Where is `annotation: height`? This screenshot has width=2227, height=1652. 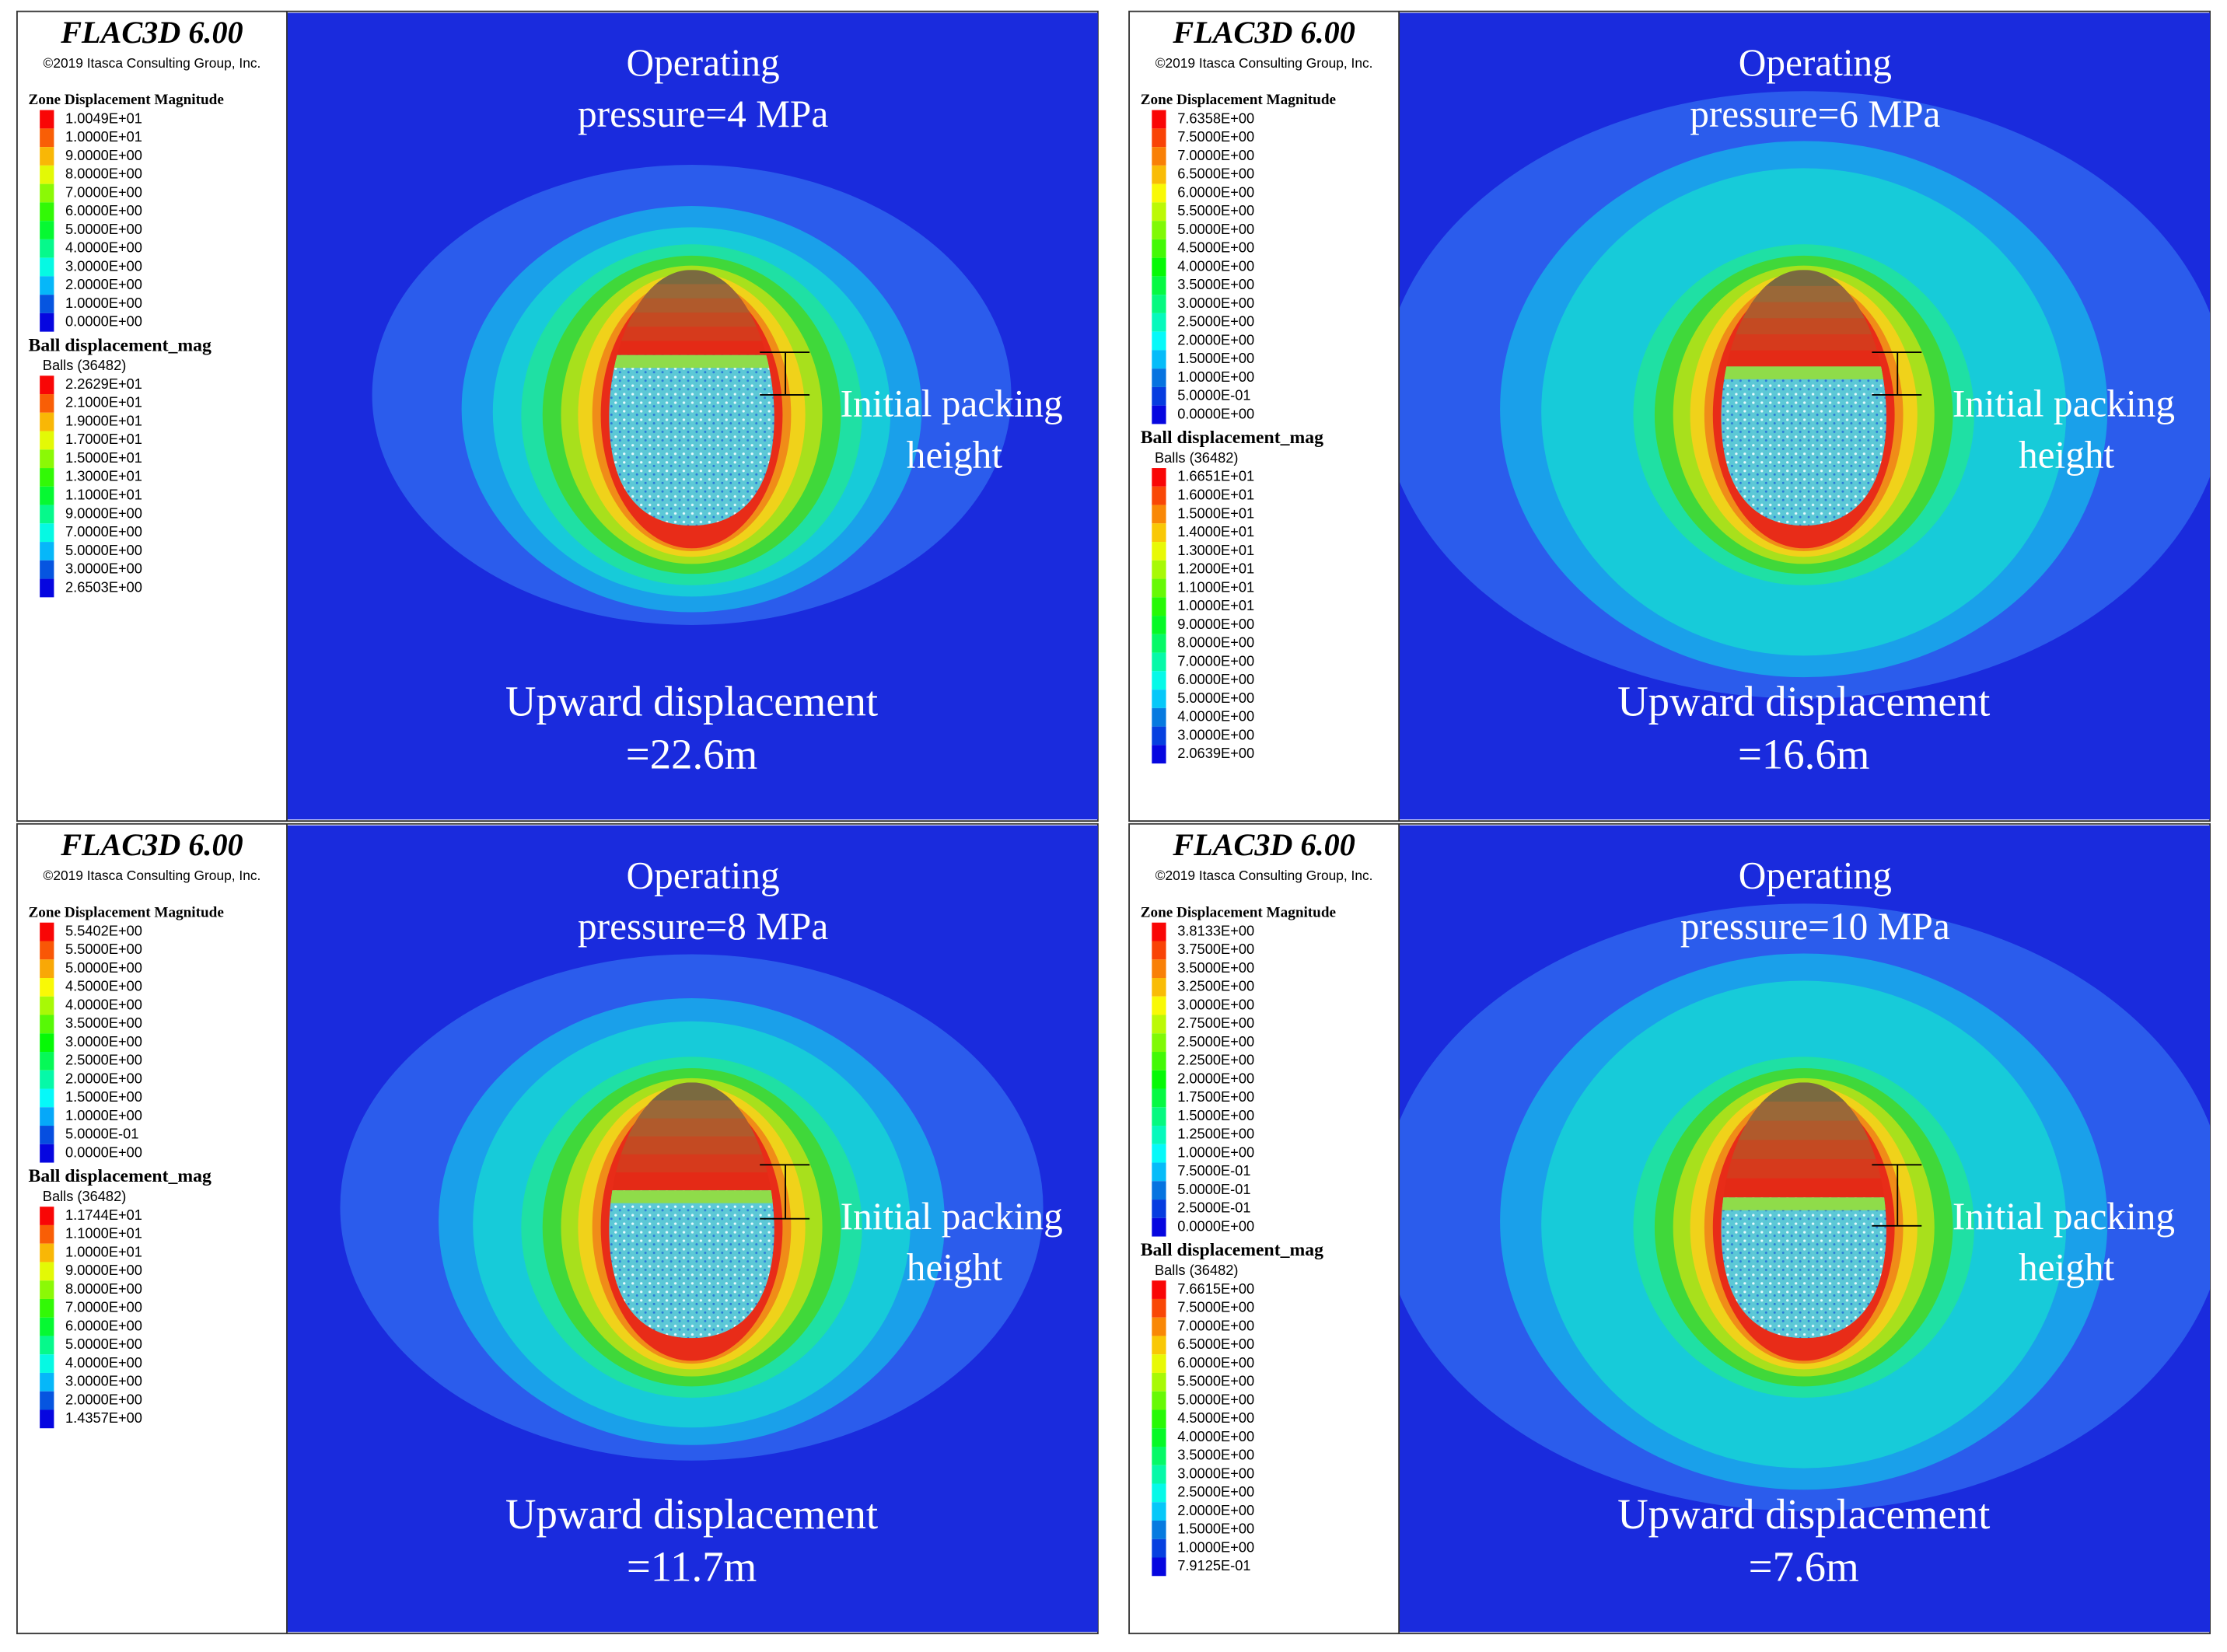 annotation: height is located at coordinates (955, 454).